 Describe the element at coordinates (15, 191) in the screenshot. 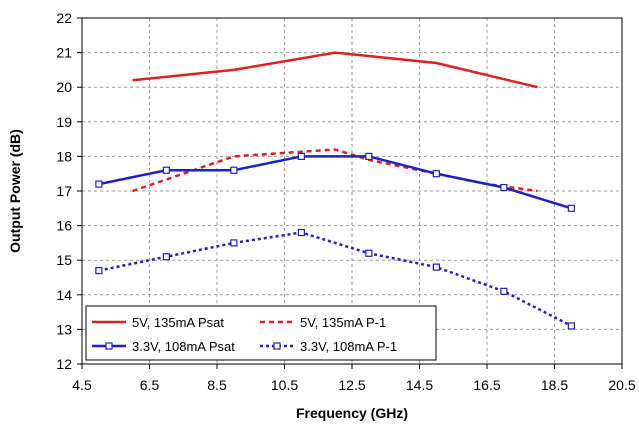

I see `y-axis-title: Output Power (dB)` at that location.